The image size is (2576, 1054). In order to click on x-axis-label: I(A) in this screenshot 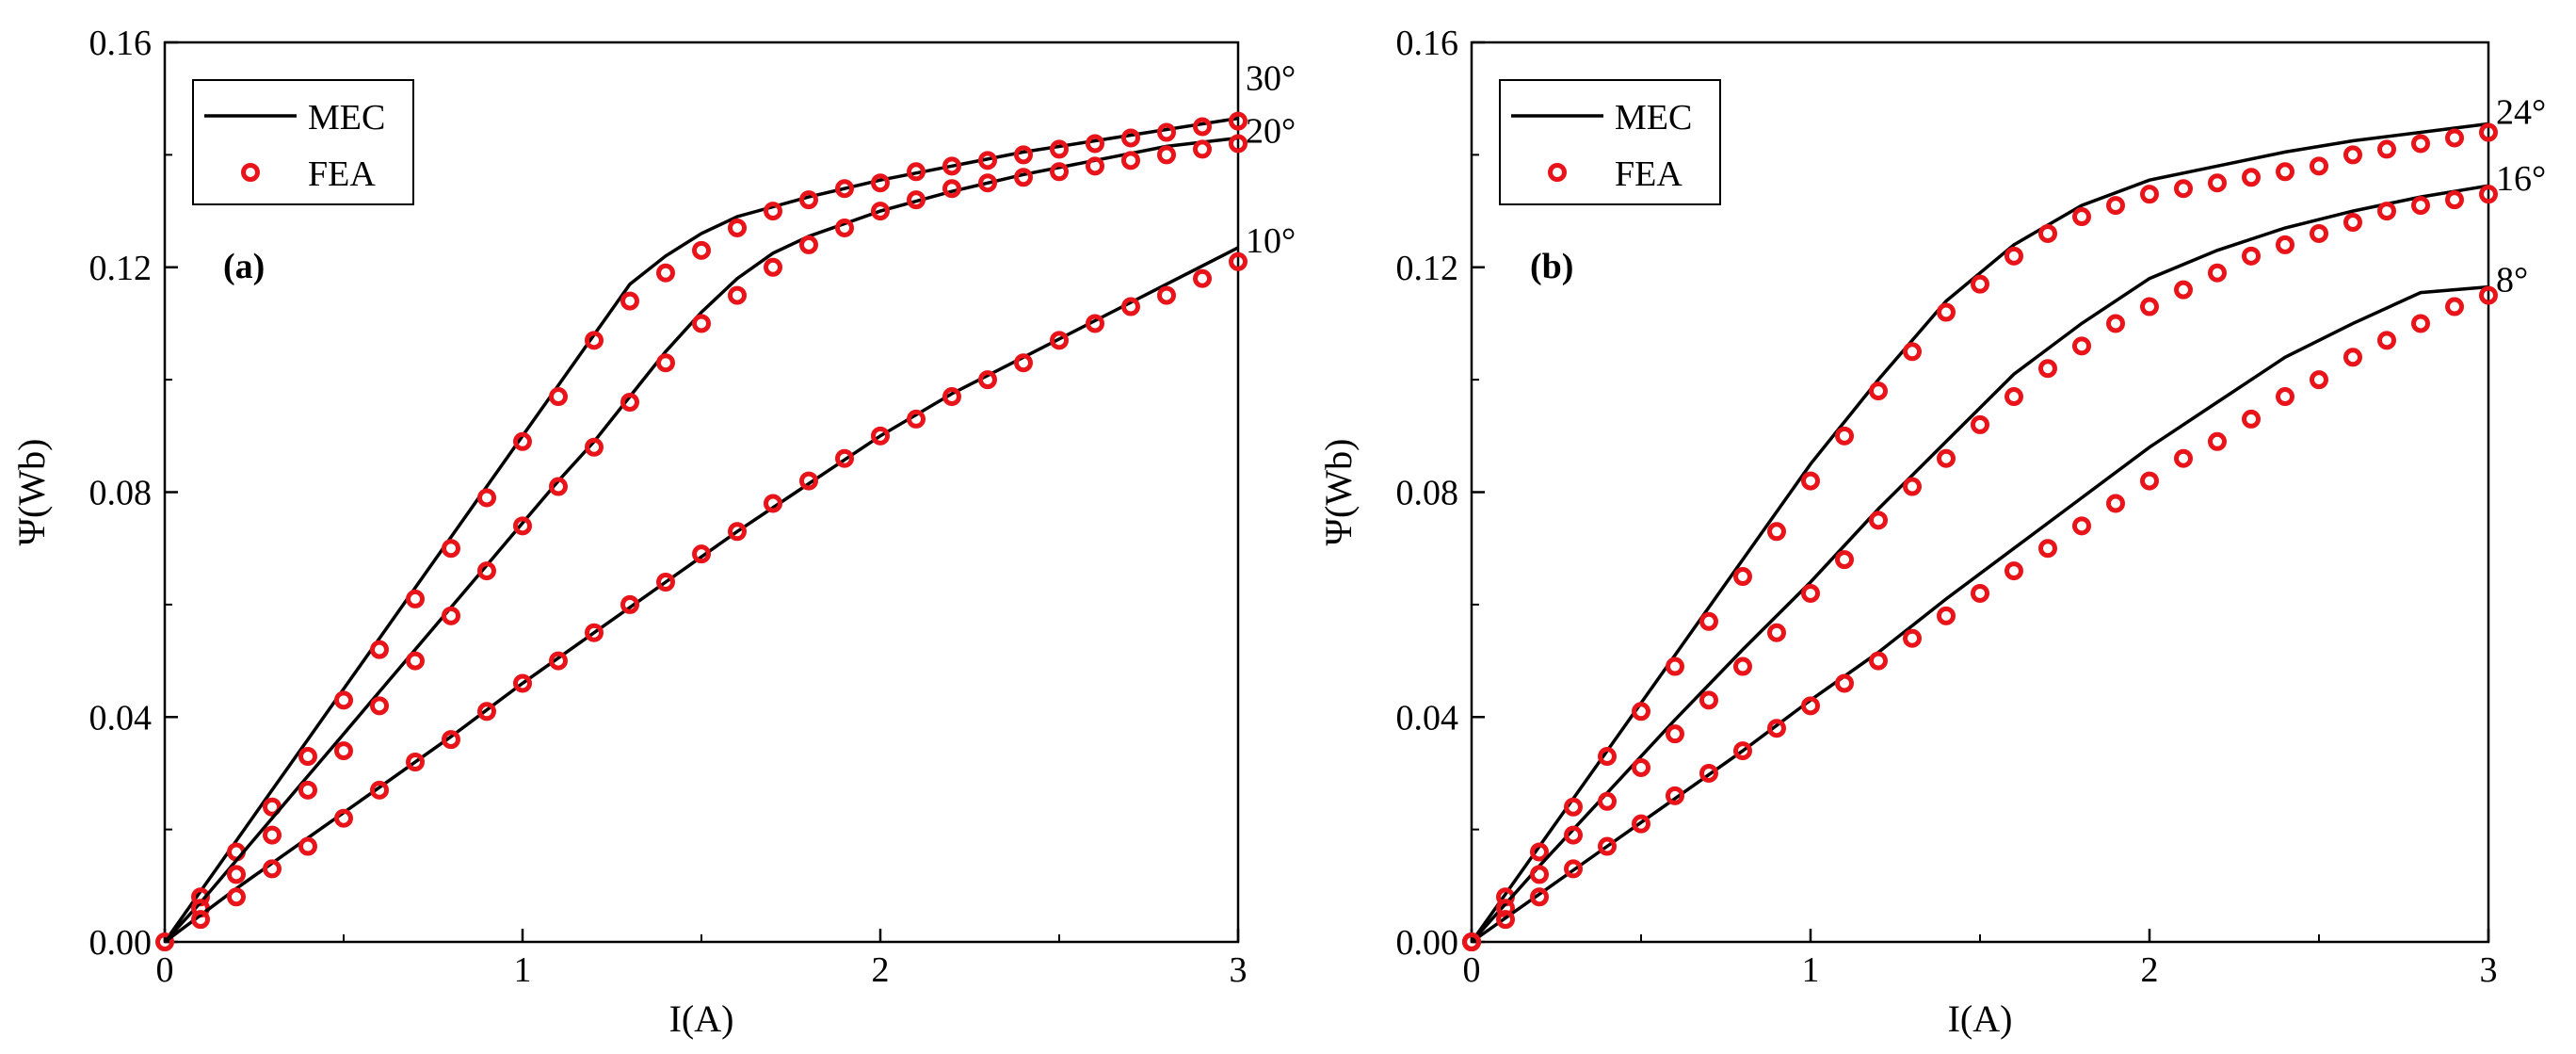, I will do `click(1980, 1019)`.